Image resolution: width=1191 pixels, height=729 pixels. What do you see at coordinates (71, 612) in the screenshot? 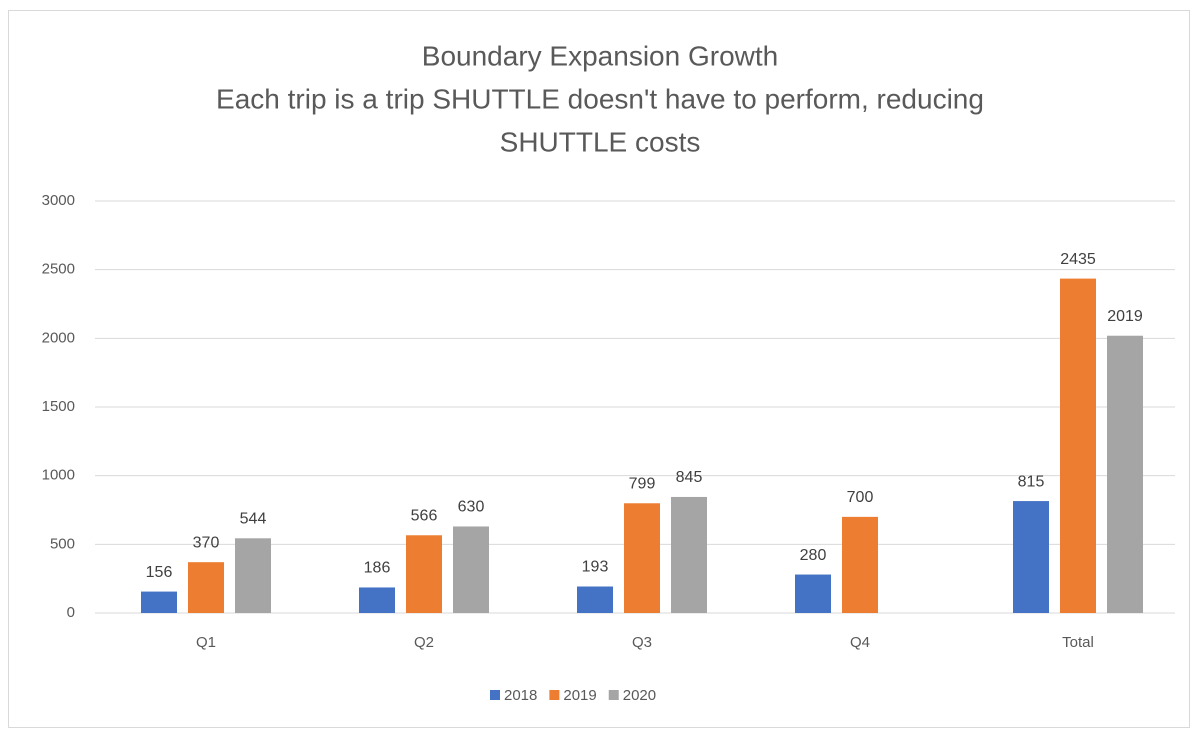
I see `y-tick-label: 0` at bounding box center [71, 612].